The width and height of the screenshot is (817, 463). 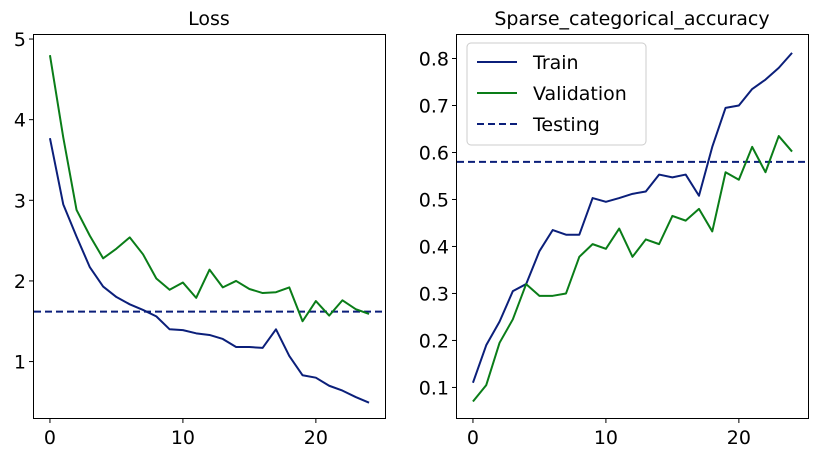 What do you see at coordinates (50, 438) in the screenshot?
I see `loss-x-tick-label: 0` at bounding box center [50, 438].